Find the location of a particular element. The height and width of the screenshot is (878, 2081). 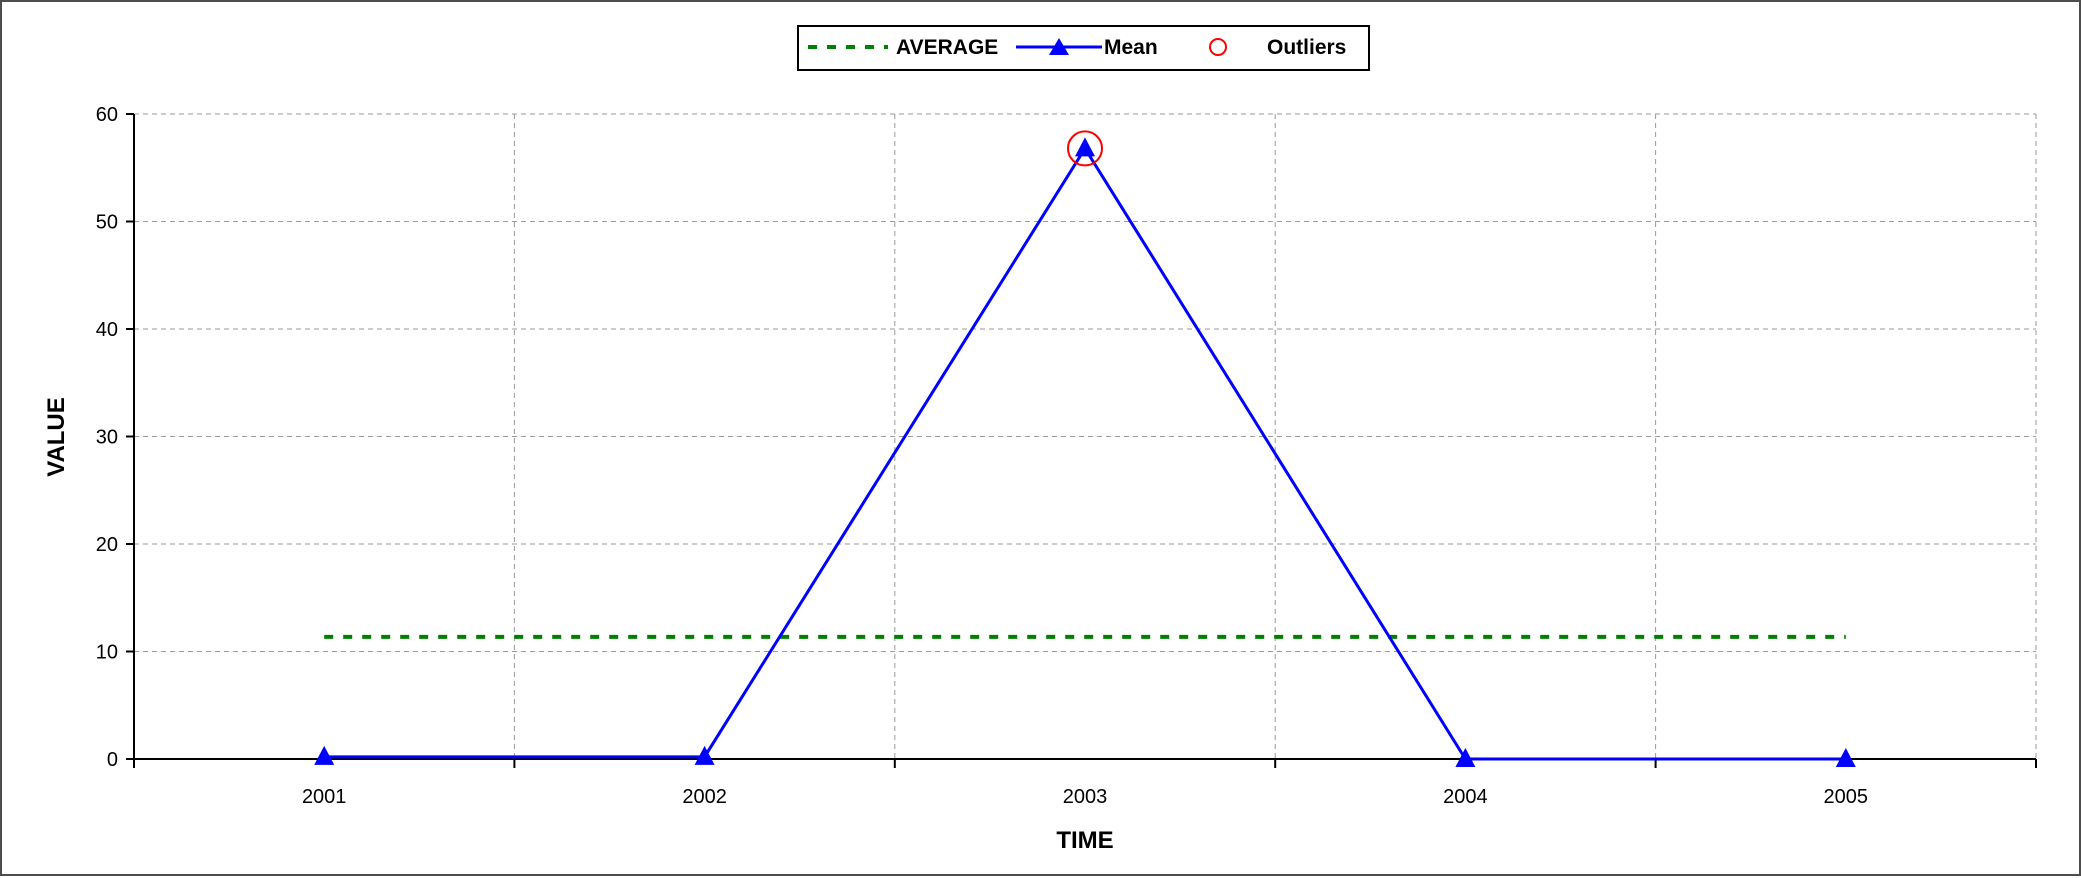

y-tick-label-60: 60 is located at coordinates (107, 115).